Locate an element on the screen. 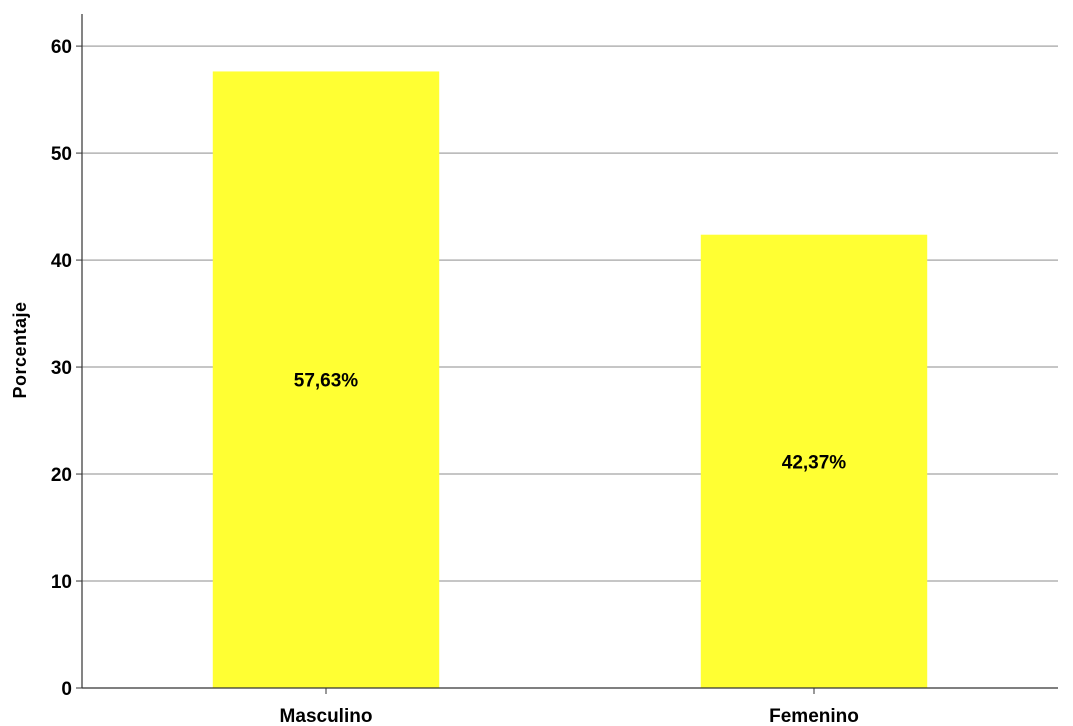  data-label-masculino: 57,63% is located at coordinates (326, 381).